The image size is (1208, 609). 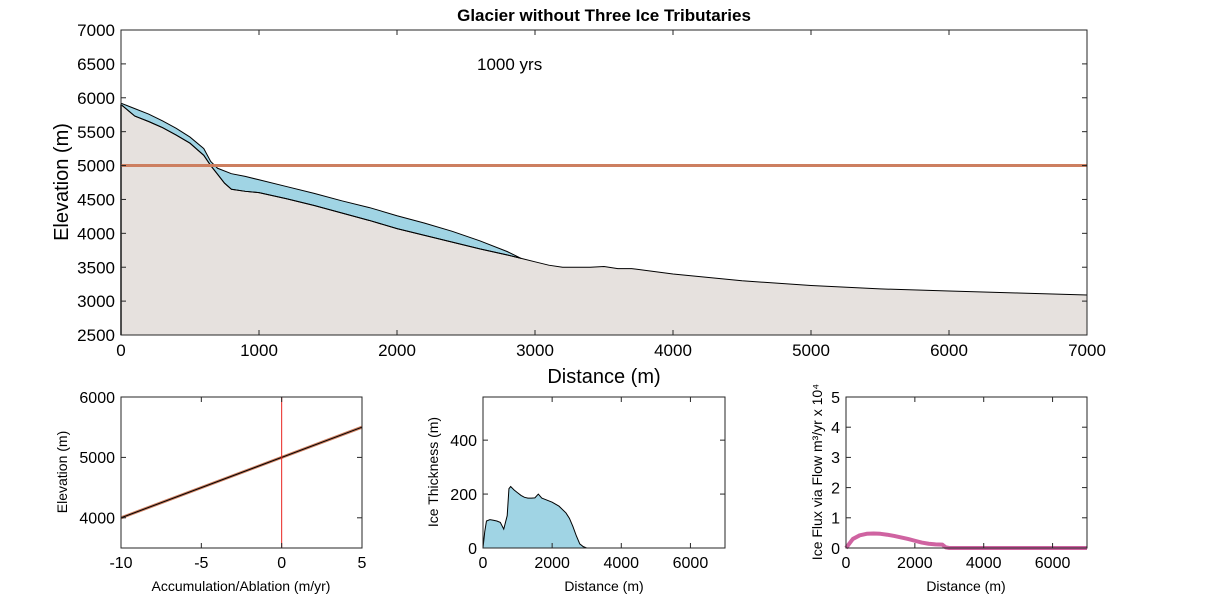 What do you see at coordinates (397, 350) in the screenshot?
I see `main-xtick-label: 2000` at bounding box center [397, 350].